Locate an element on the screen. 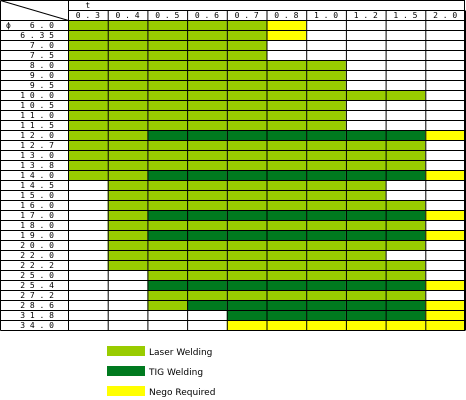 This screenshot has width=466, height=400. diameter-label: 9 . 0 is located at coordinates (42, 75).